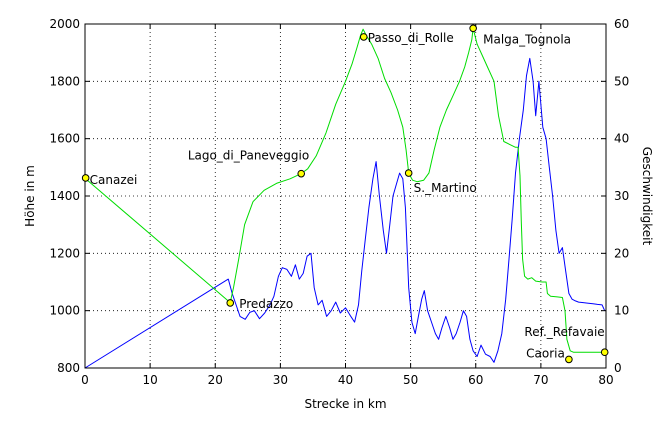  What do you see at coordinates (605, 380) in the screenshot?
I see `x-tick-label: 80` at bounding box center [605, 380].